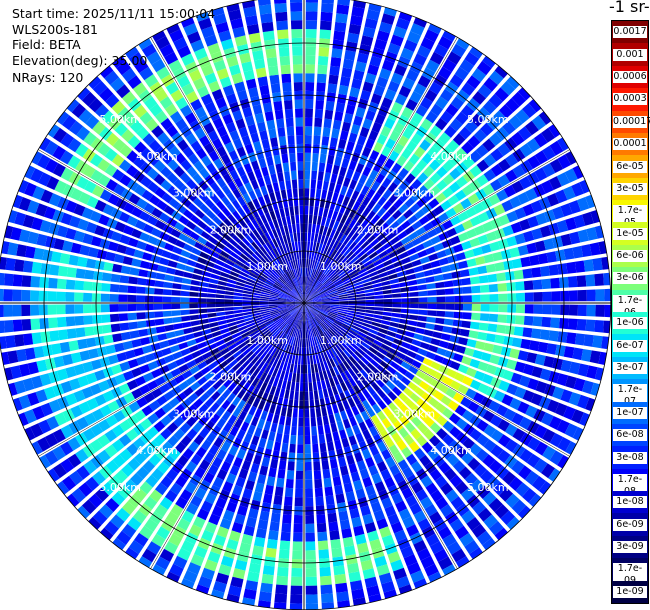 The height and width of the screenshot is (610, 650). I want to click on range-ring-label: 4.00km, so click(451, 156).